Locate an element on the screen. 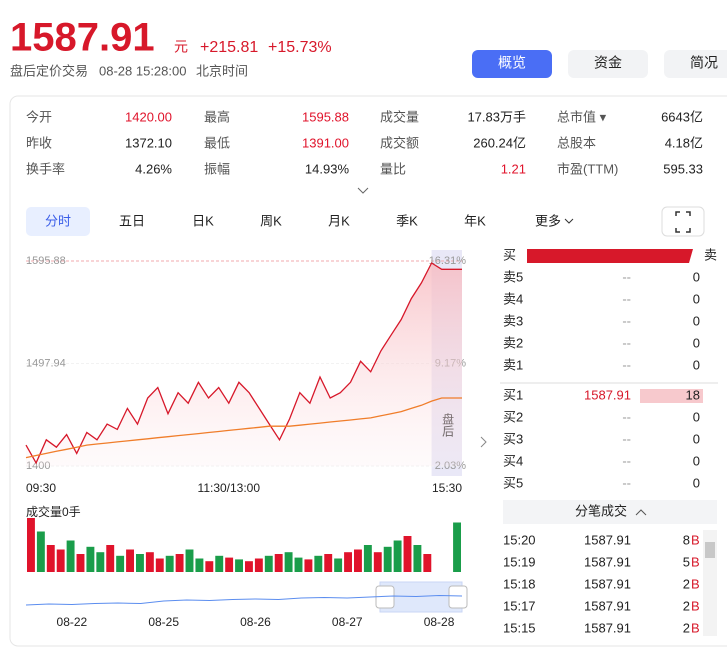 This screenshot has width=727, height=658. date-label: 08-27 is located at coordinates (347, 622).